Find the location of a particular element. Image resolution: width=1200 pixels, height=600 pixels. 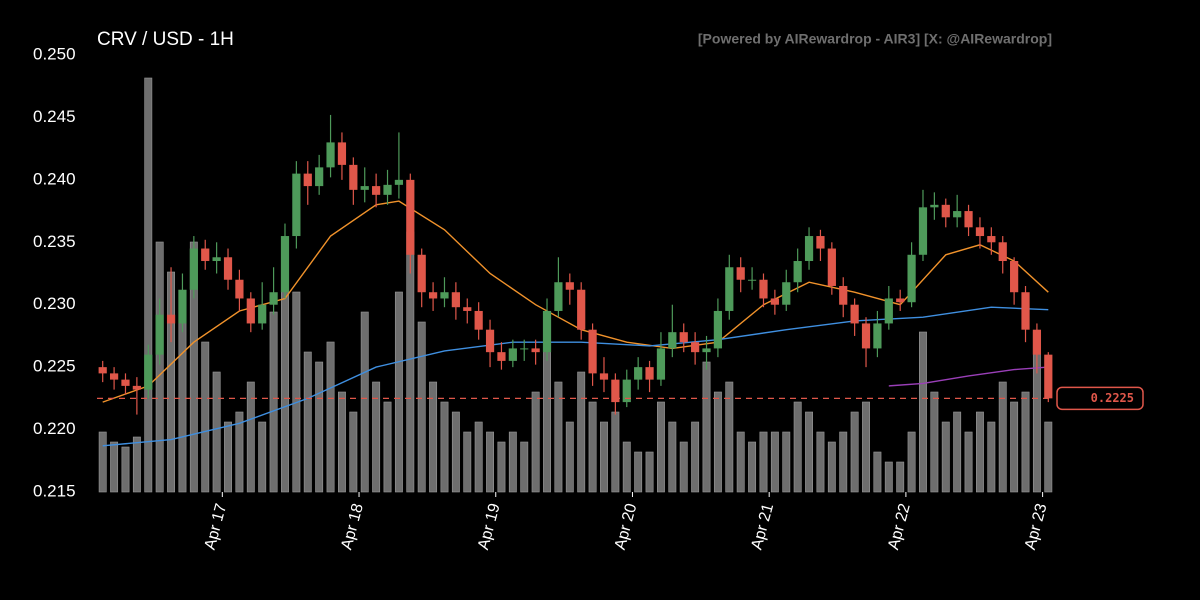

y-tick-label: 0.245 is located at coordinates (54, 116).